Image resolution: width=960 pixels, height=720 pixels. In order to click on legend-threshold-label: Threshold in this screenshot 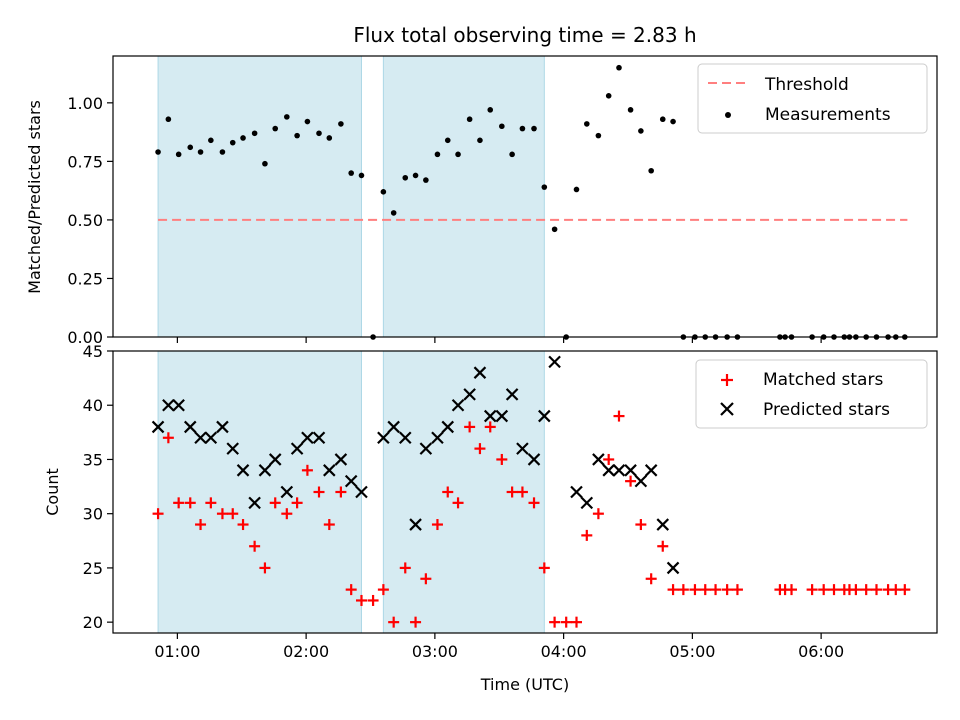, I will do `click(806, 85)`.